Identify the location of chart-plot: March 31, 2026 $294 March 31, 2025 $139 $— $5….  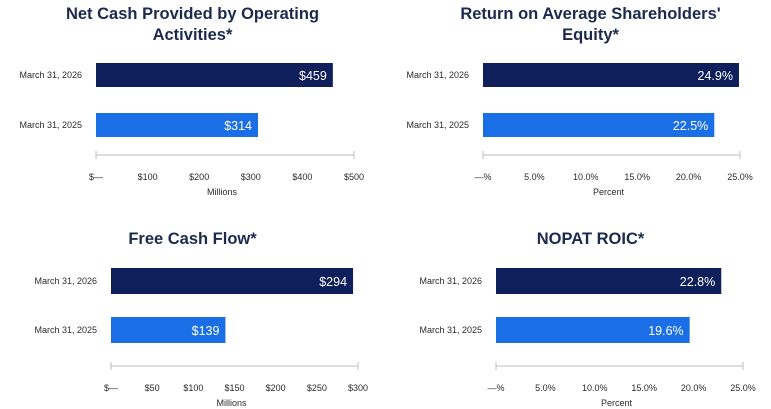
(201, 338).